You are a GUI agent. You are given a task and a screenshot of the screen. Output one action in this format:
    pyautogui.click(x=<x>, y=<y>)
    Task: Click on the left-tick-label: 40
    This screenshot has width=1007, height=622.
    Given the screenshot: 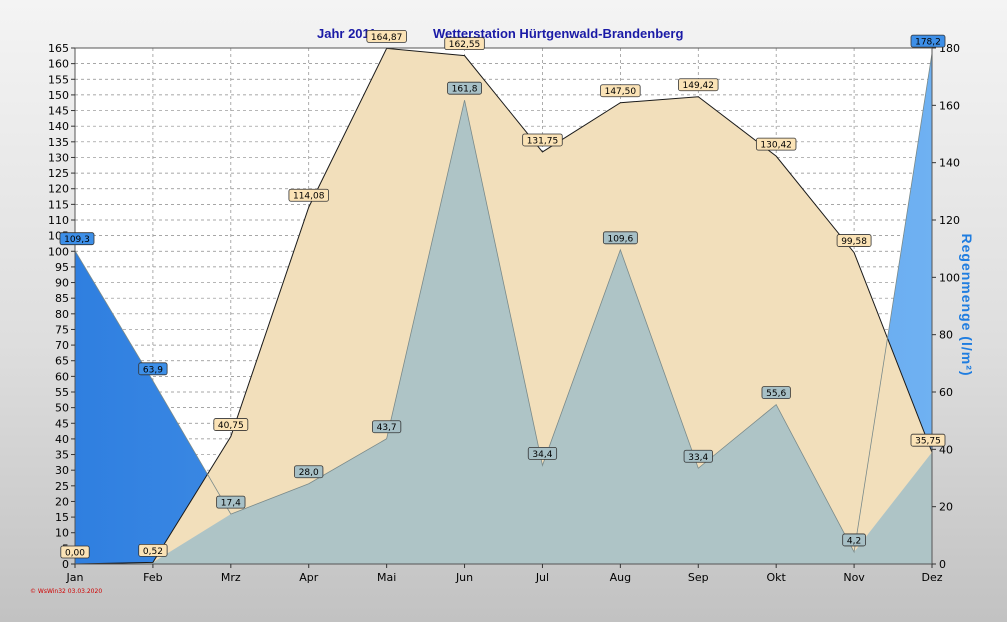 What is the action you would take?
    pyautogui.click(x=62, y=439)
    